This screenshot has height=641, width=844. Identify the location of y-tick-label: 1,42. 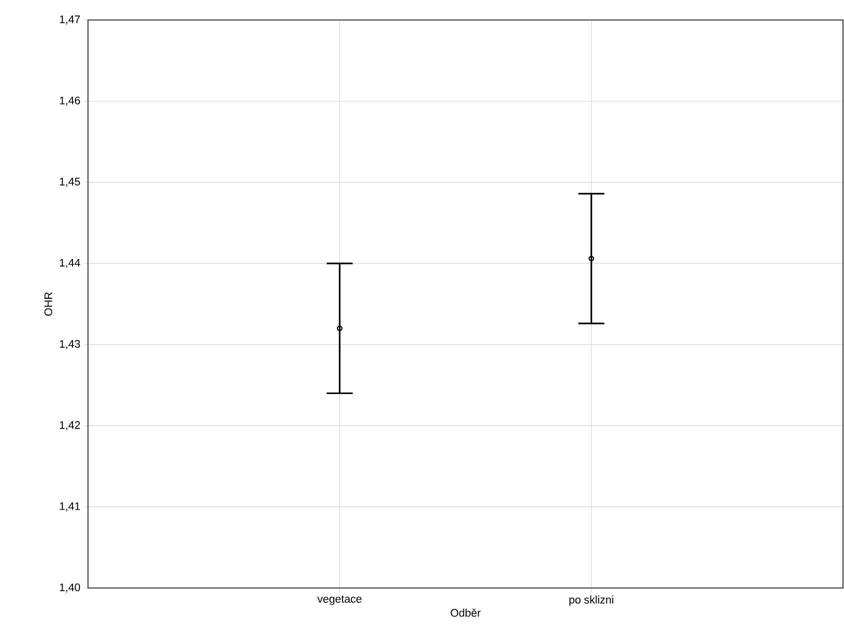
(70, 425).